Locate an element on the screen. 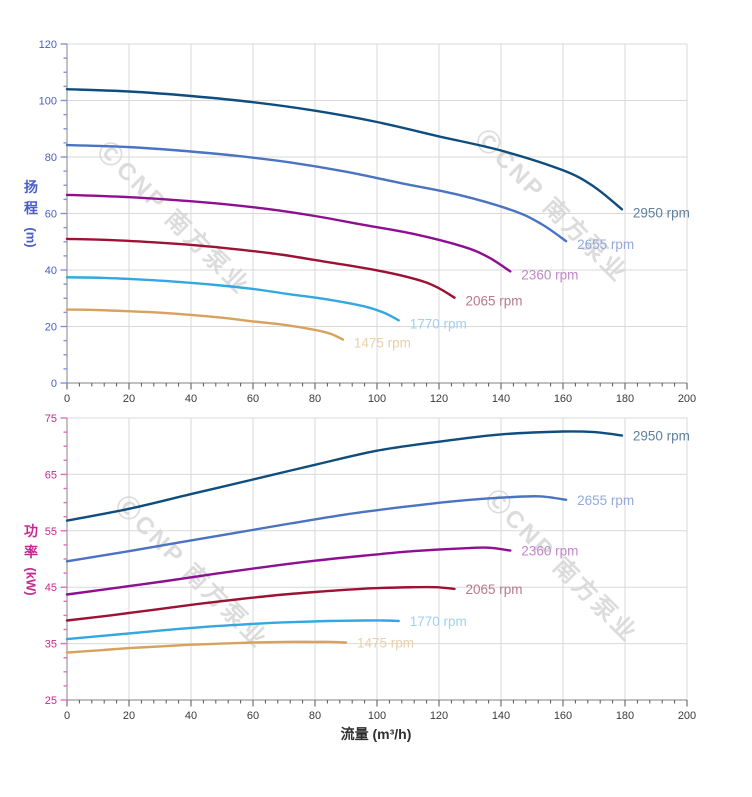 The width and height of the screenshot is (752, 797). y-tick-label: 65 is located at coordinates (51, 475).